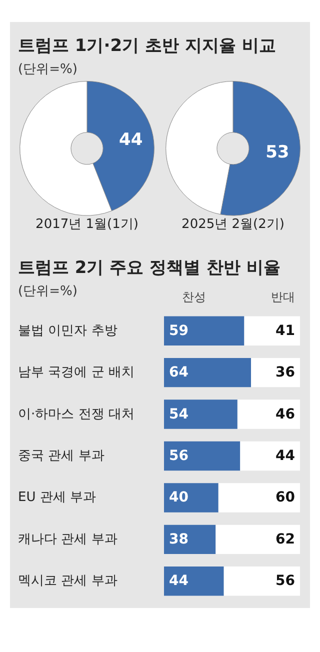 This screenshot has height=652, width=320. Describe the element at coordinates (76, 414) in the screenshot. I see `y-tick-label: 이·하마스 전쟁 대처` at that location.